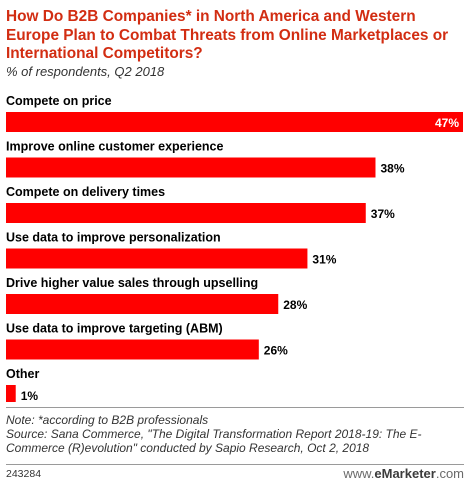 The width and height of the screenshot is (470, 485). What do you see at coordinates (403, 473) in the screenshot?
I see `brand-logo: www.eMarketer.com` at bounding box center [403, 473].